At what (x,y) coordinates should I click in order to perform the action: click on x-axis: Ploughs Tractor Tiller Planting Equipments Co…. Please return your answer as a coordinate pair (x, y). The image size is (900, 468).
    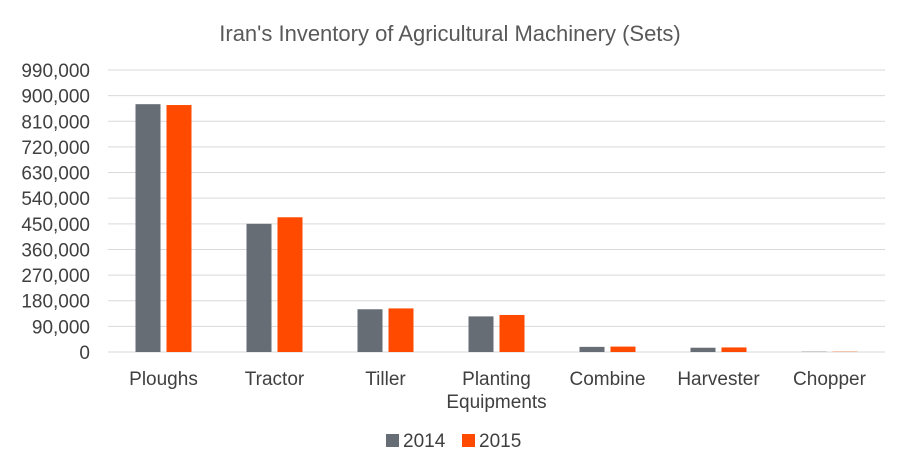
    Looking at the image, I should click on (497, 391).